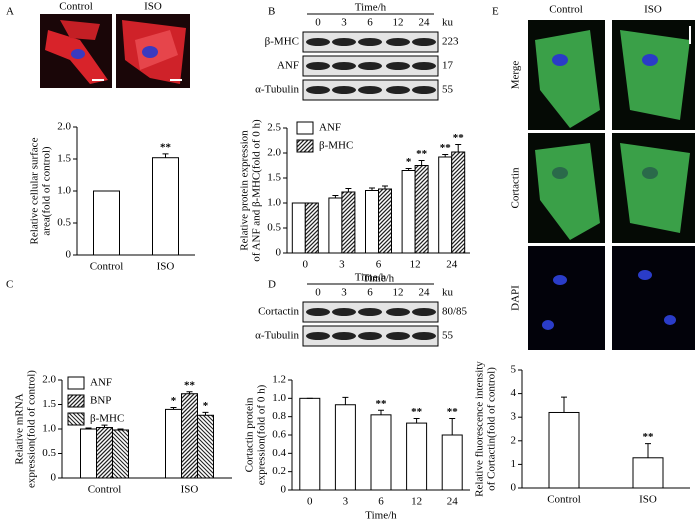 The image size is (700, 530). Describe the element at coordinates (611, 185) in the screenshot. I see `micrograph-e` at that location.